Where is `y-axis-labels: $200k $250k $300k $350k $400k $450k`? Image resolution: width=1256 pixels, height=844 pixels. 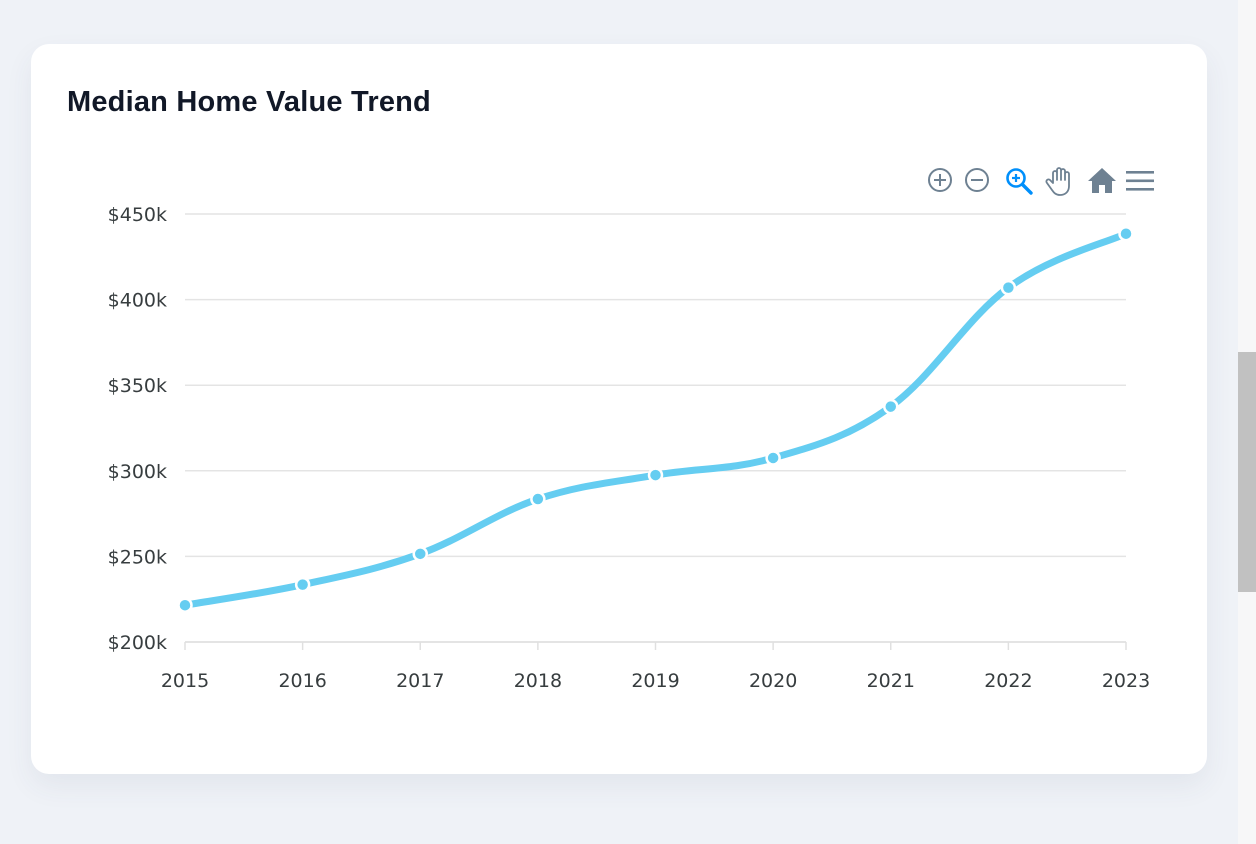
y-axis-labels: $200k $250k $300k $350k $400k $450k is located at coordinates (137, 429).